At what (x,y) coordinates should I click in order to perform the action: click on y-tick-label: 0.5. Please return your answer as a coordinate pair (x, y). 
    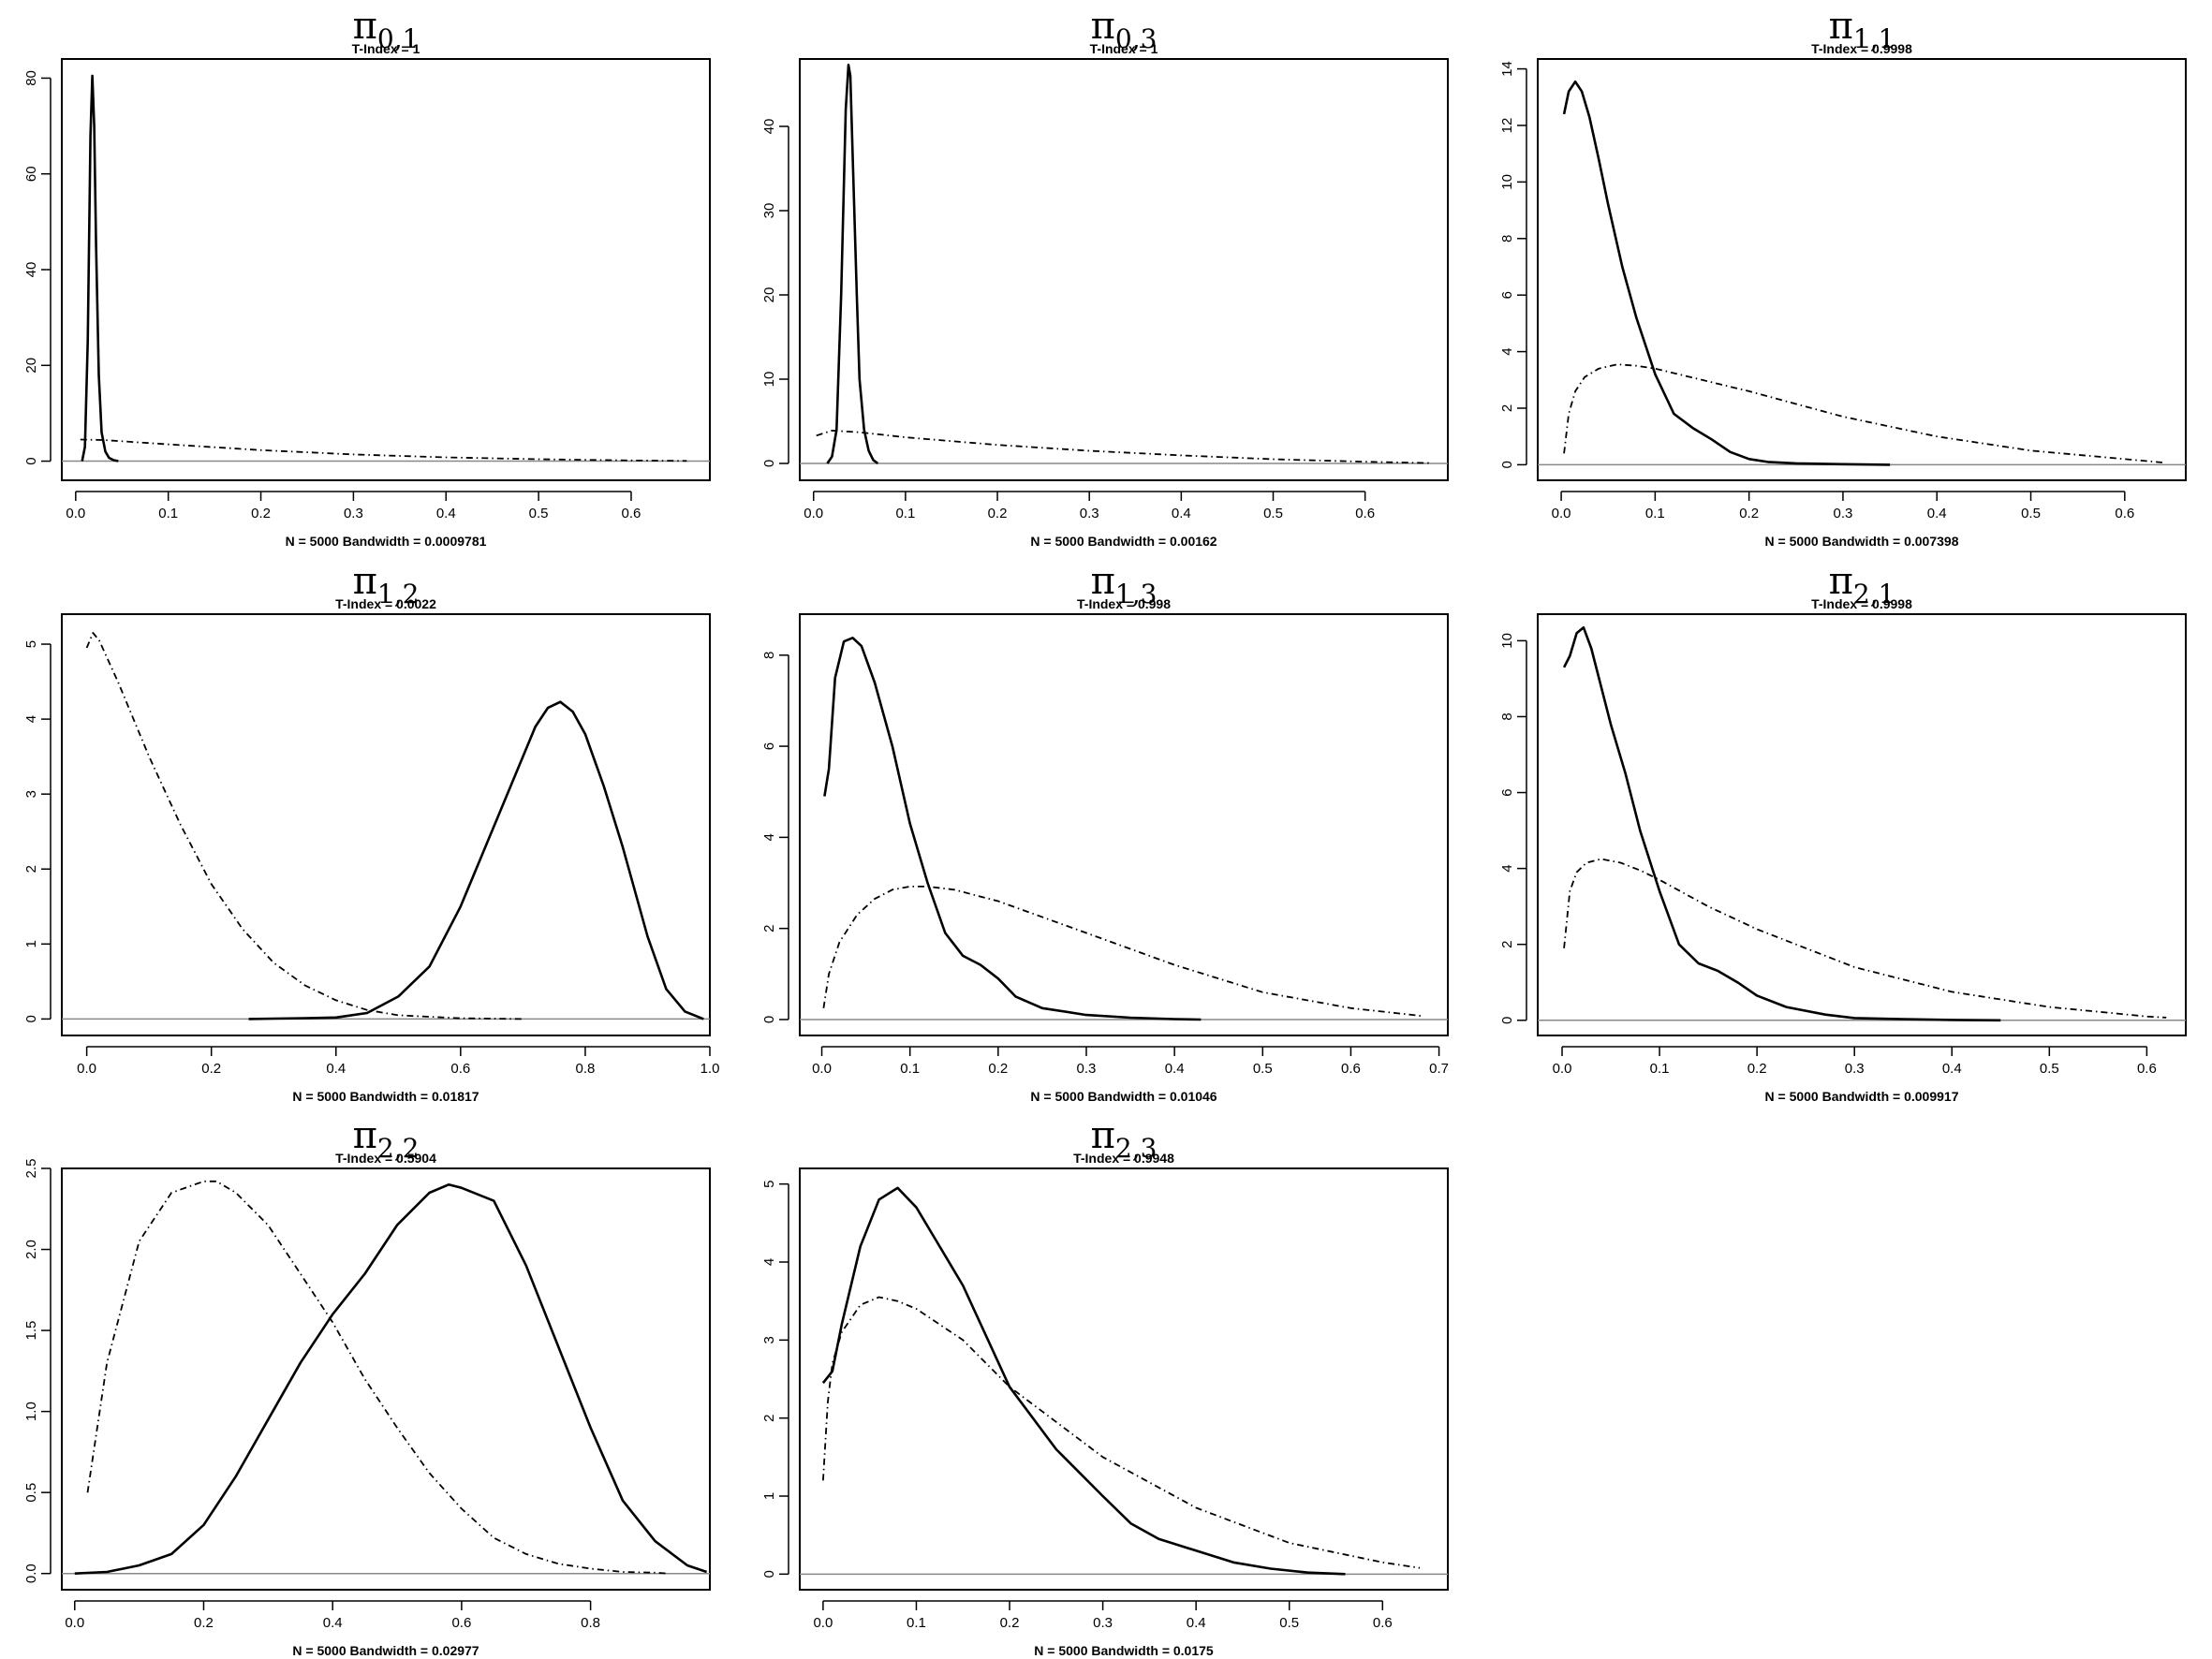
    Looking at the image, I should click on (31, 1493).